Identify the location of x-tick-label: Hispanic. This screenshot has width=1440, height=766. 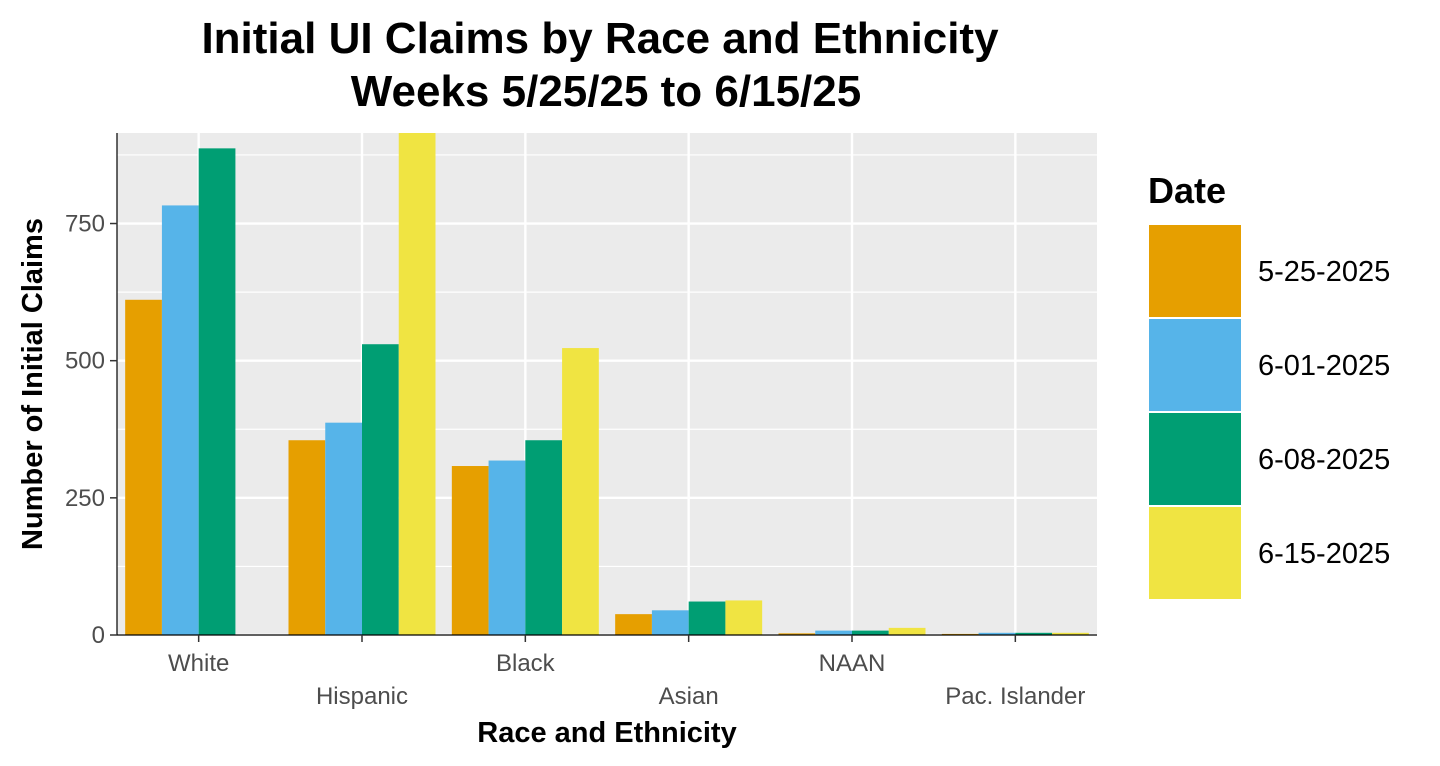
(362, 696).